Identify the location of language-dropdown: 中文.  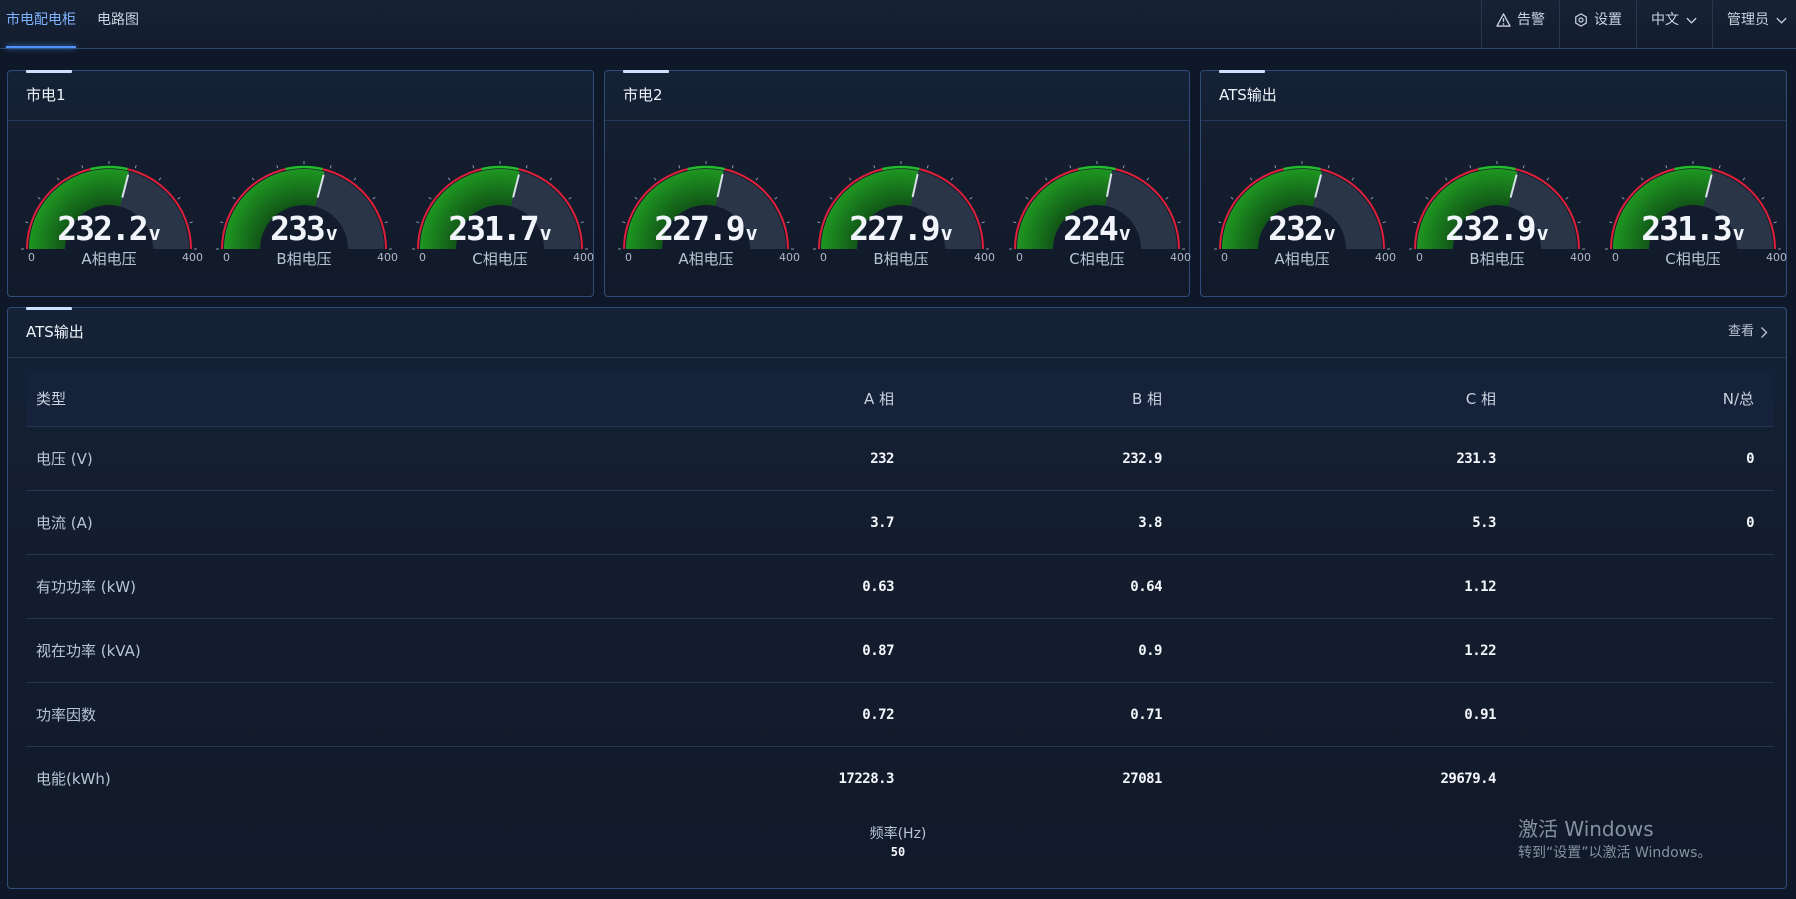
(1674, 24).